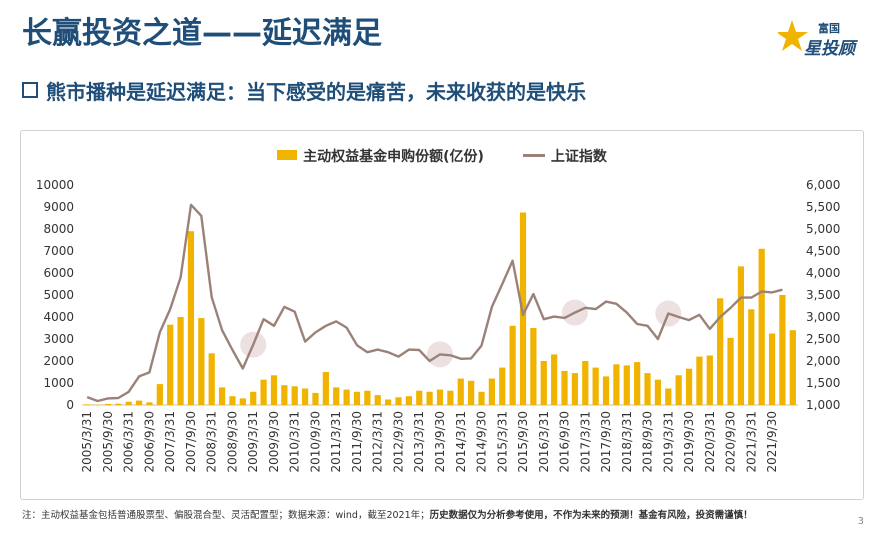 The height and width of the screenshot is (540, 884). What do you see at coordinates (202, 33) in the screenshot?
I see `page-title: 长赢投资之道——延迟满足` at bounding box center [202, 33].